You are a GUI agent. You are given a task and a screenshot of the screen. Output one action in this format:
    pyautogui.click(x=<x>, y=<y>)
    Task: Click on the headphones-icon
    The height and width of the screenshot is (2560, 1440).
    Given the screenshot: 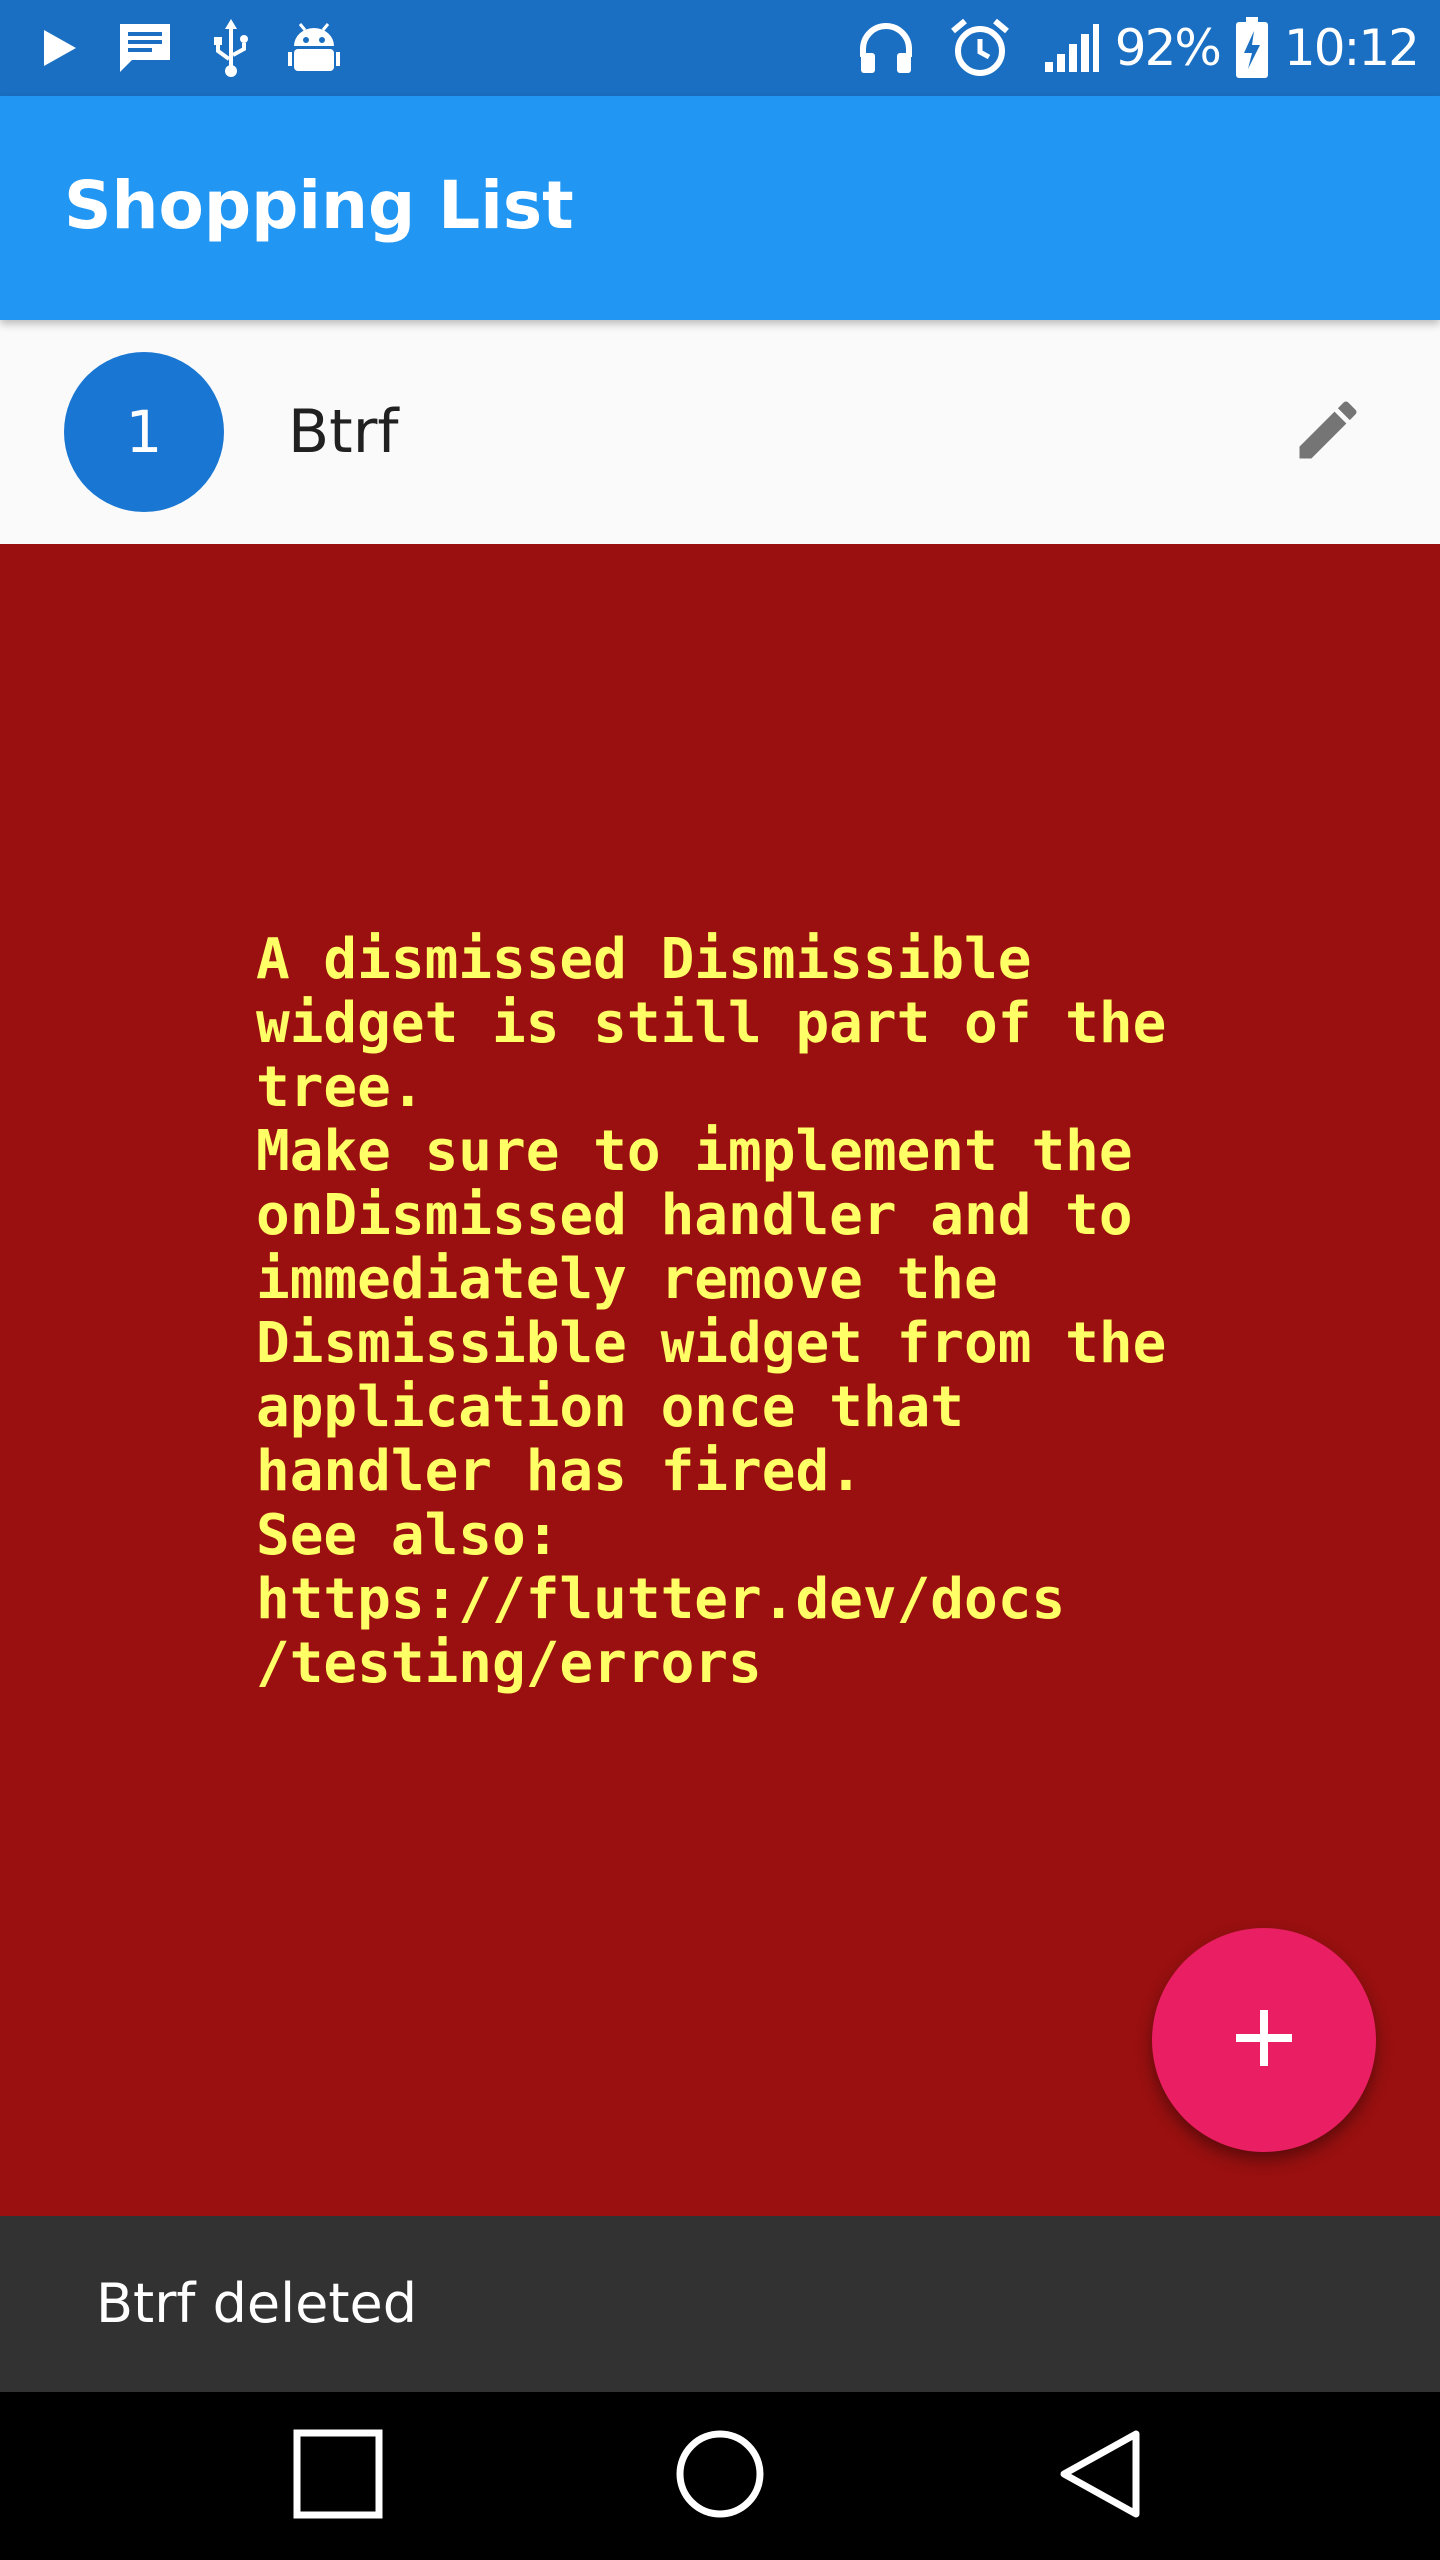 What is the action you would take?
    pyautogui.click(x=886, y=48)
    